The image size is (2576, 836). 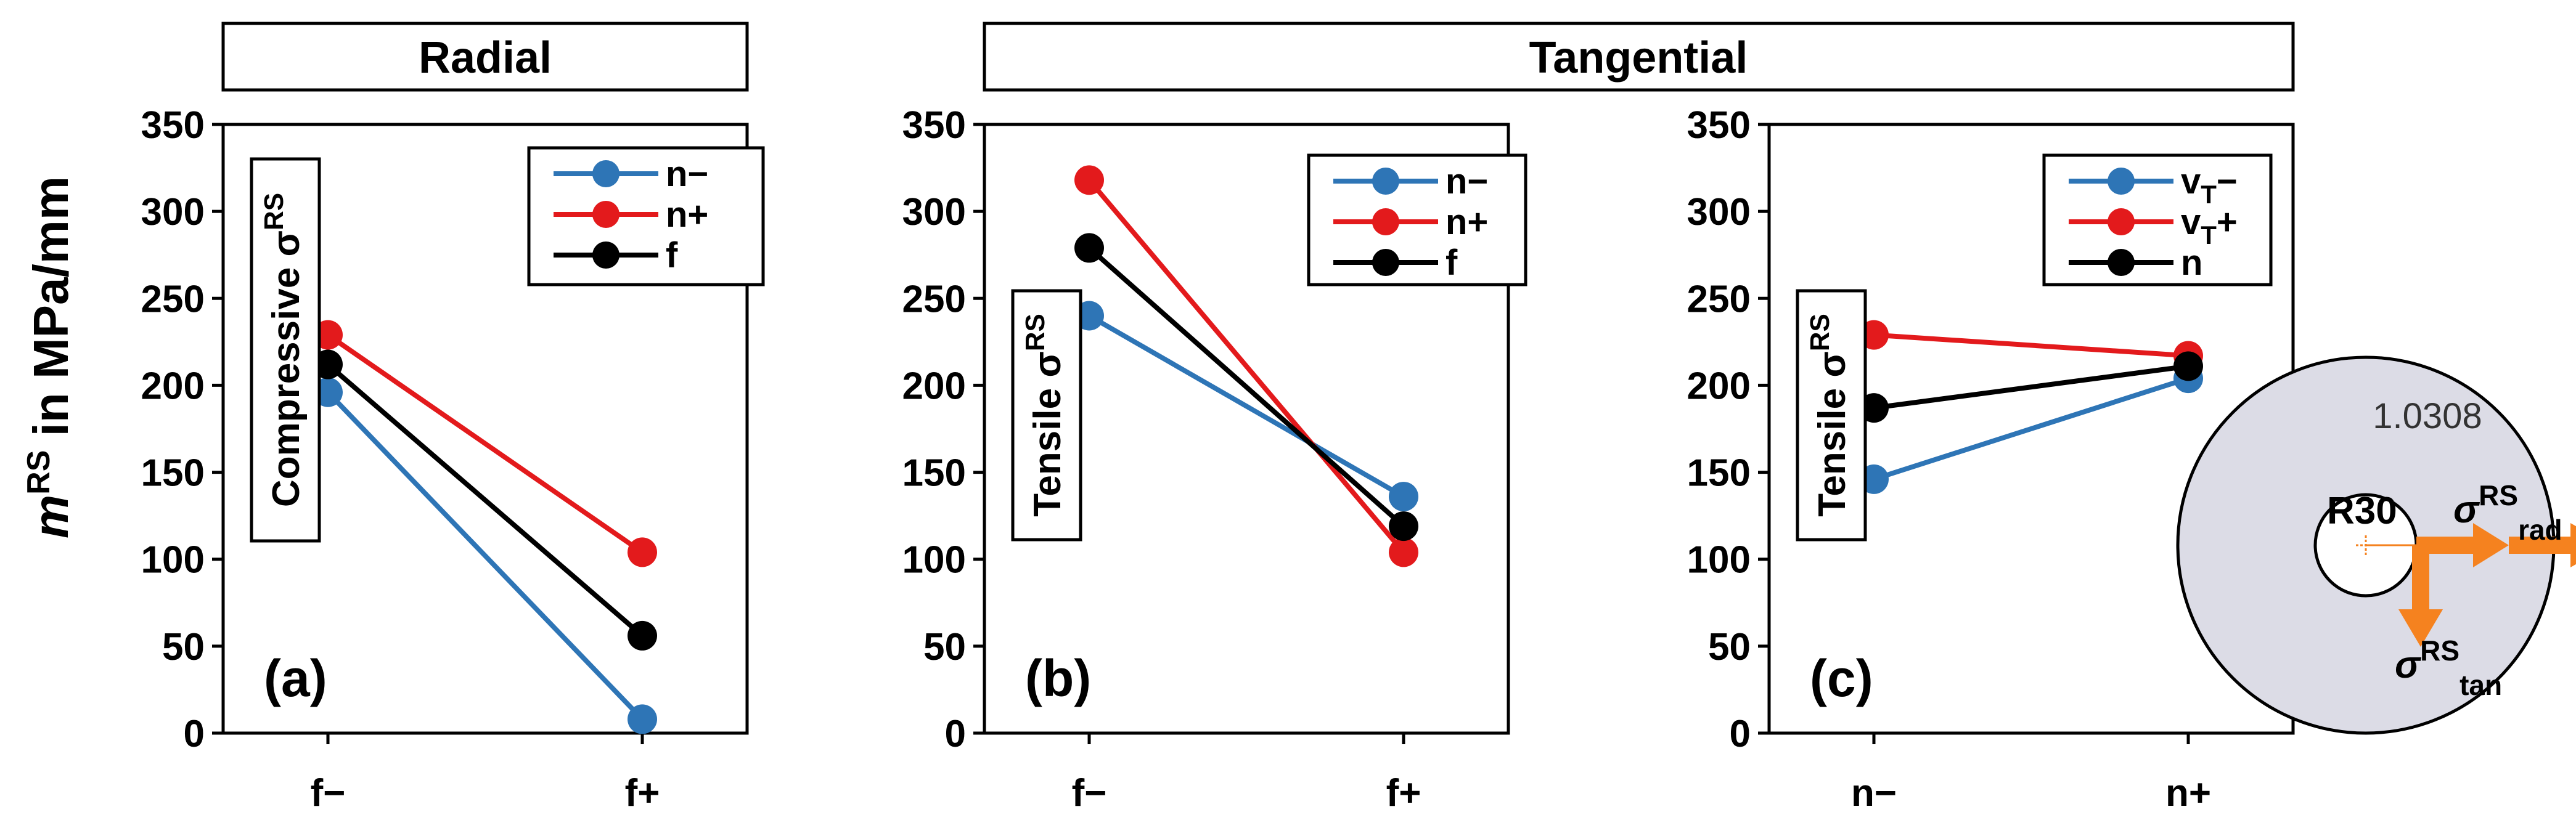 I want to click on inset-radial-arrows, so click(x=2487, y=585).